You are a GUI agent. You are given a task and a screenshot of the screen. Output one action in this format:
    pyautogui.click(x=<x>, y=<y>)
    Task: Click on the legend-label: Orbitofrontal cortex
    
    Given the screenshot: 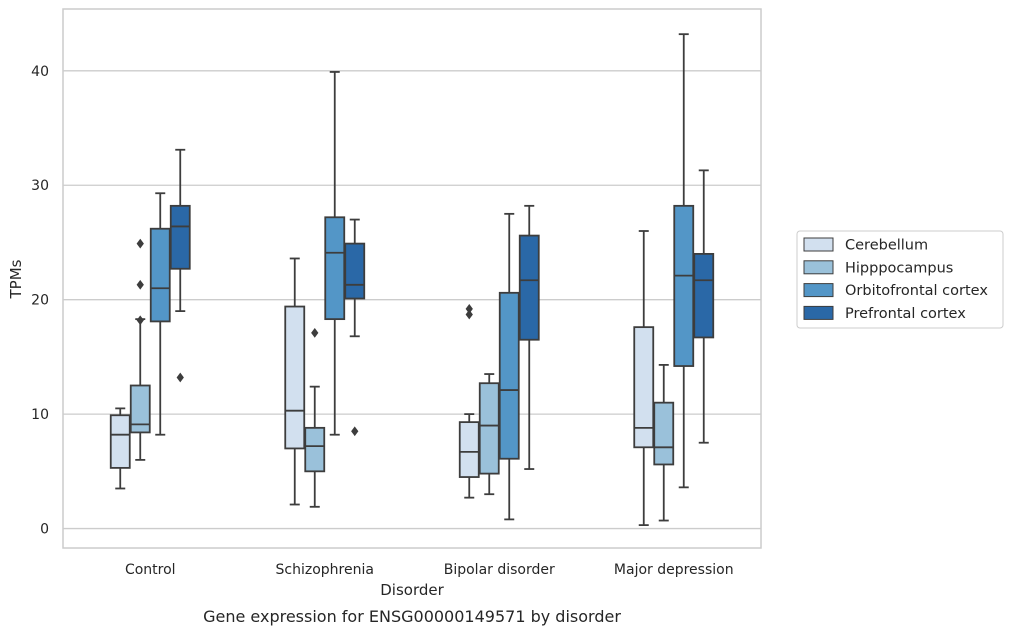 What is the action you would take?
    pyautogui.click(x=916, y=291)
    